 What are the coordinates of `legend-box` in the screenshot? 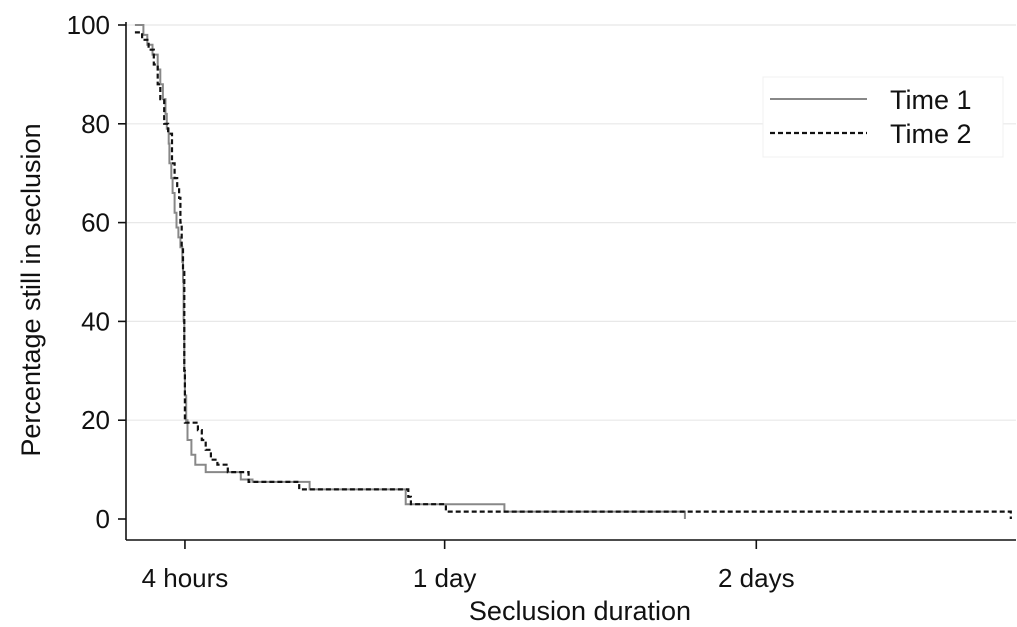 It's located at (883, 117).